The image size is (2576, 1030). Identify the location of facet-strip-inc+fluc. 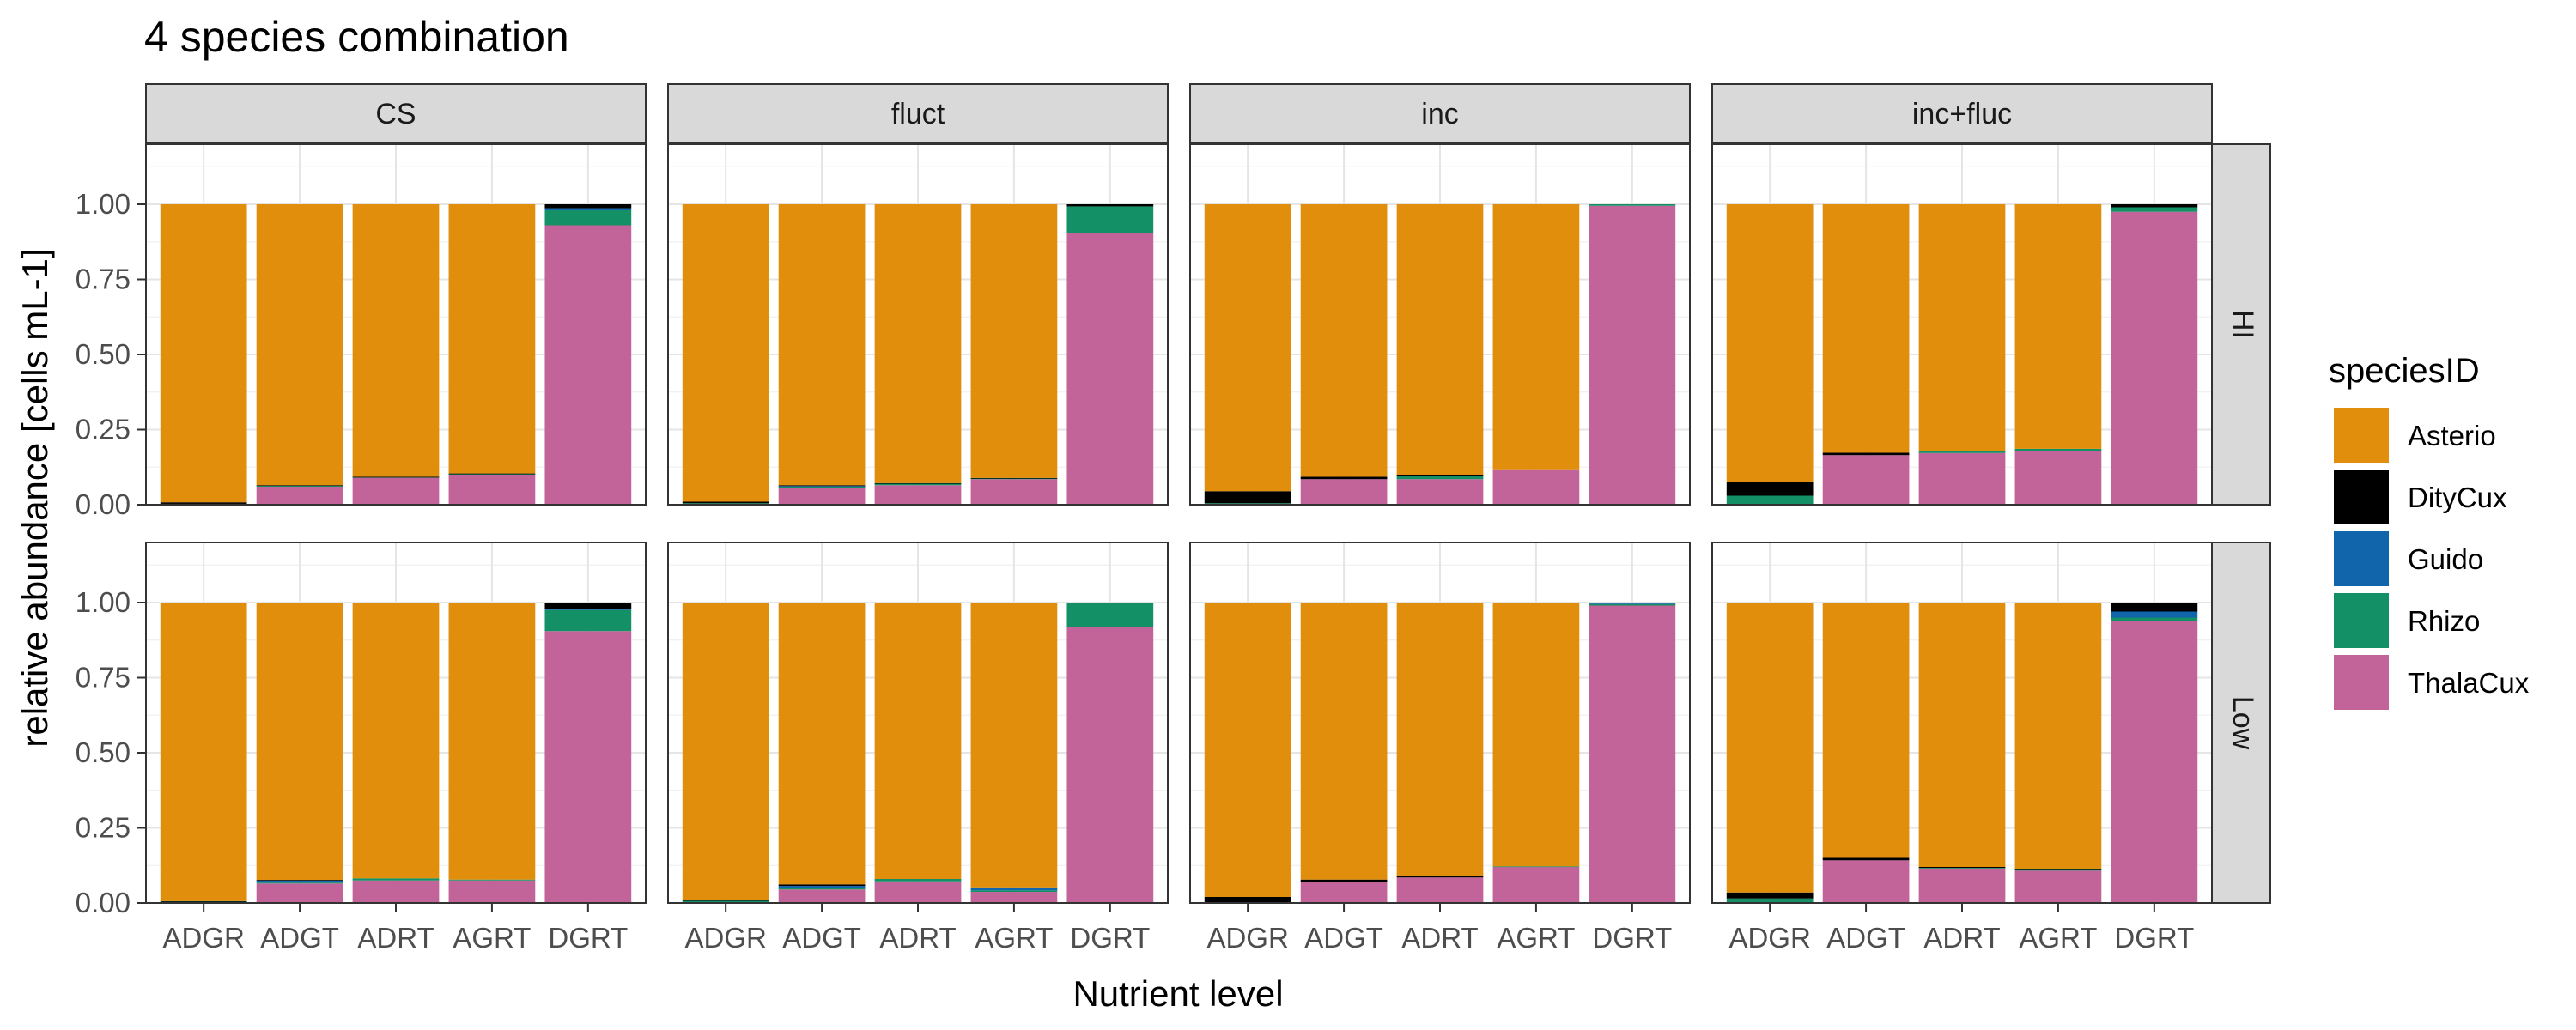
(1962, 113).